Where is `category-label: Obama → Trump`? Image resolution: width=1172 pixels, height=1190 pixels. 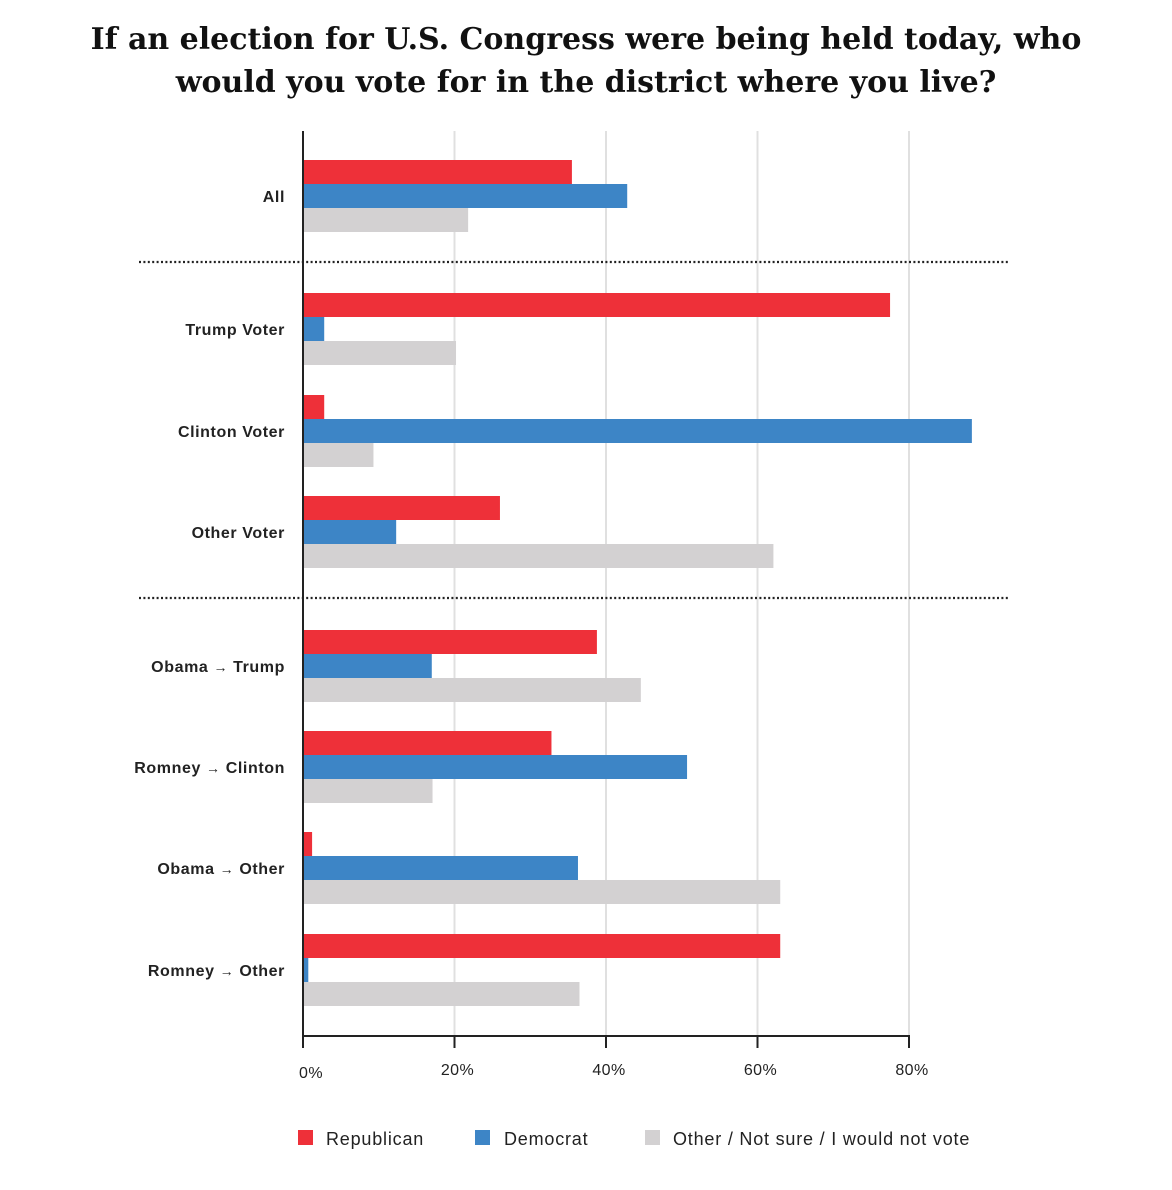
category-label: Obama → Trump is located at coordinates (218, 667).